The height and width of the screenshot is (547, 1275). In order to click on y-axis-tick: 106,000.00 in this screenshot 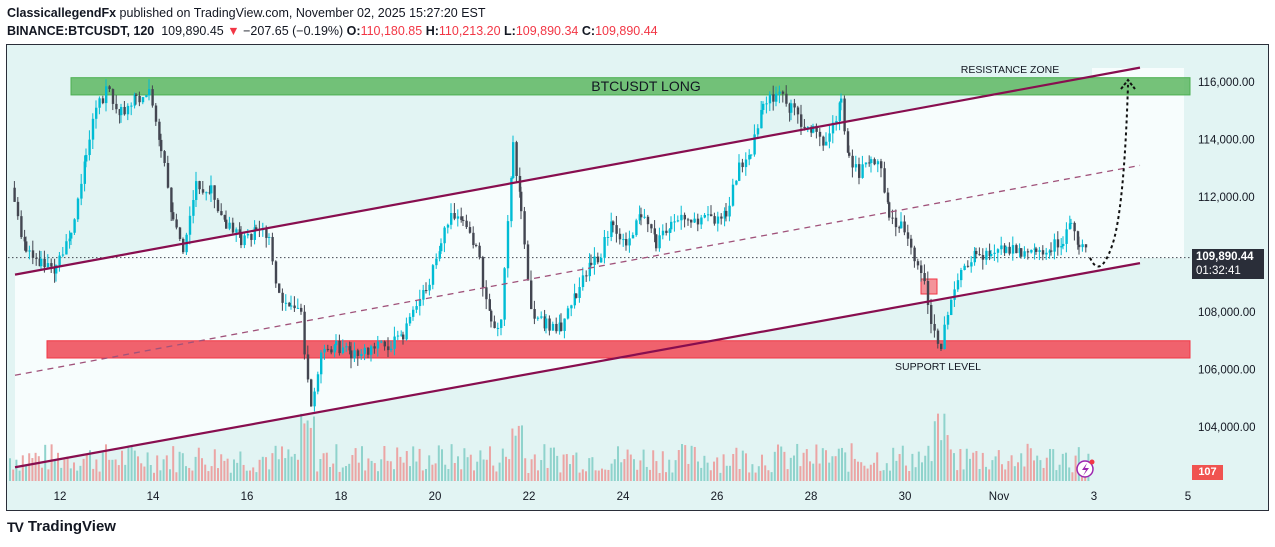, I will do `click(1227, 371)`.